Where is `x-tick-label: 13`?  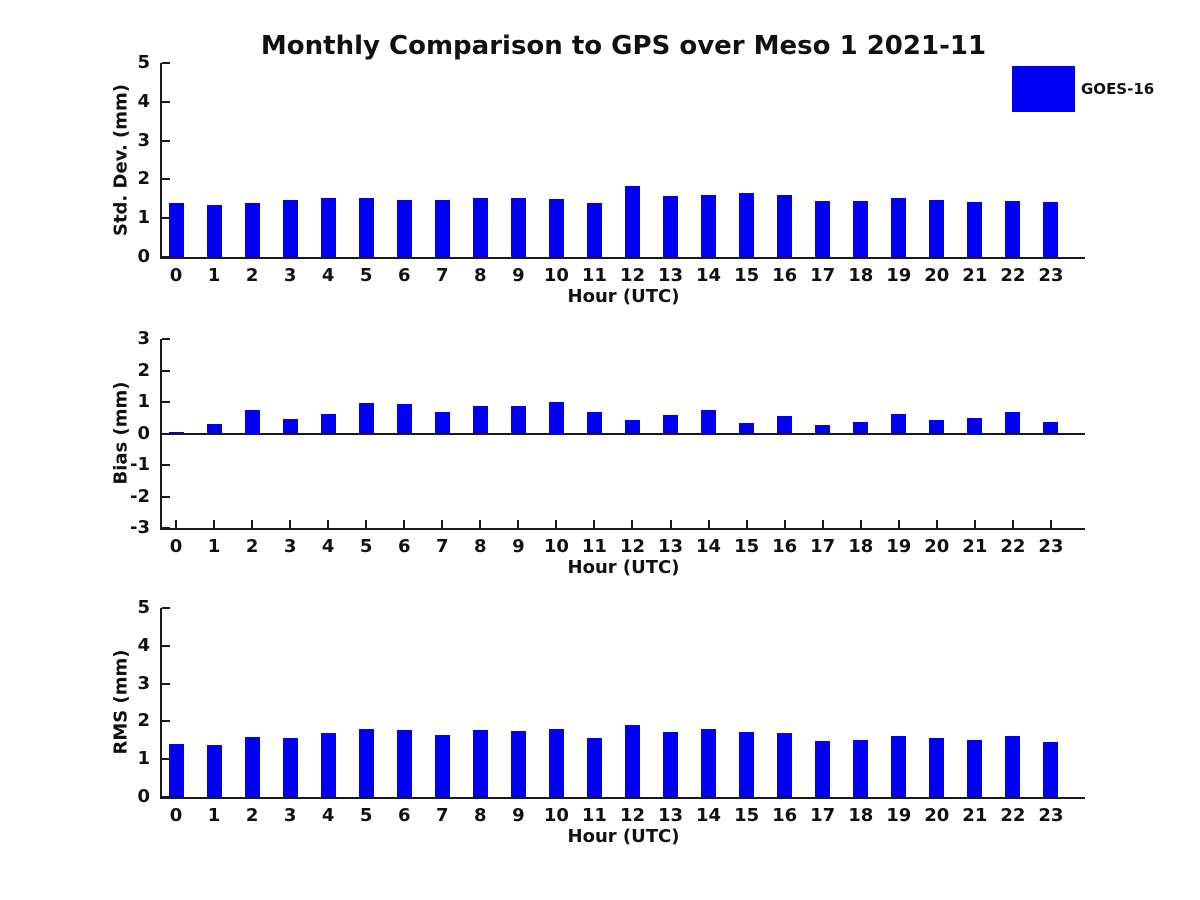 x-tick-label: 13 is located at coordinates (670, 275).